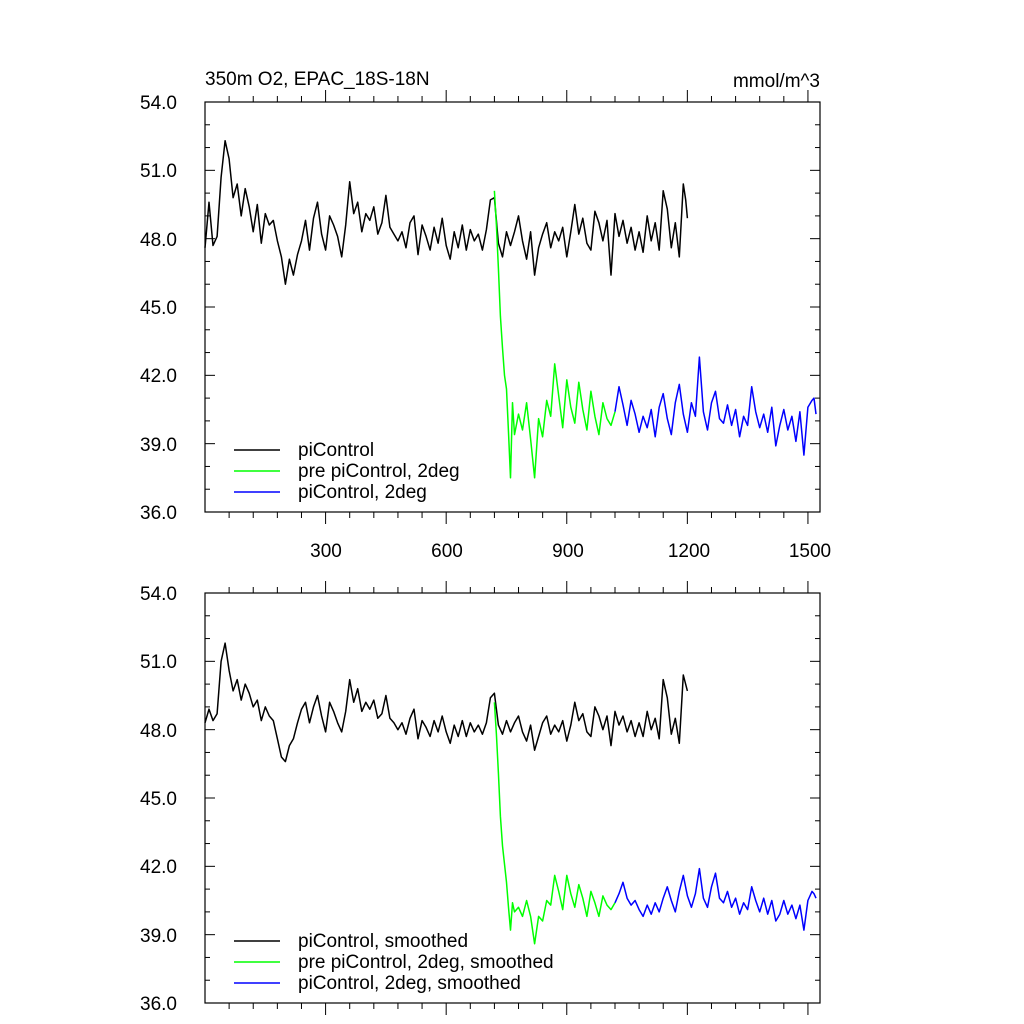 The width and height of the screenshot is (1024, 1024). Describe the element at coordinates (158, 936) in the screenshot. I see `bottom-ytick-label: 39.0` at that location.